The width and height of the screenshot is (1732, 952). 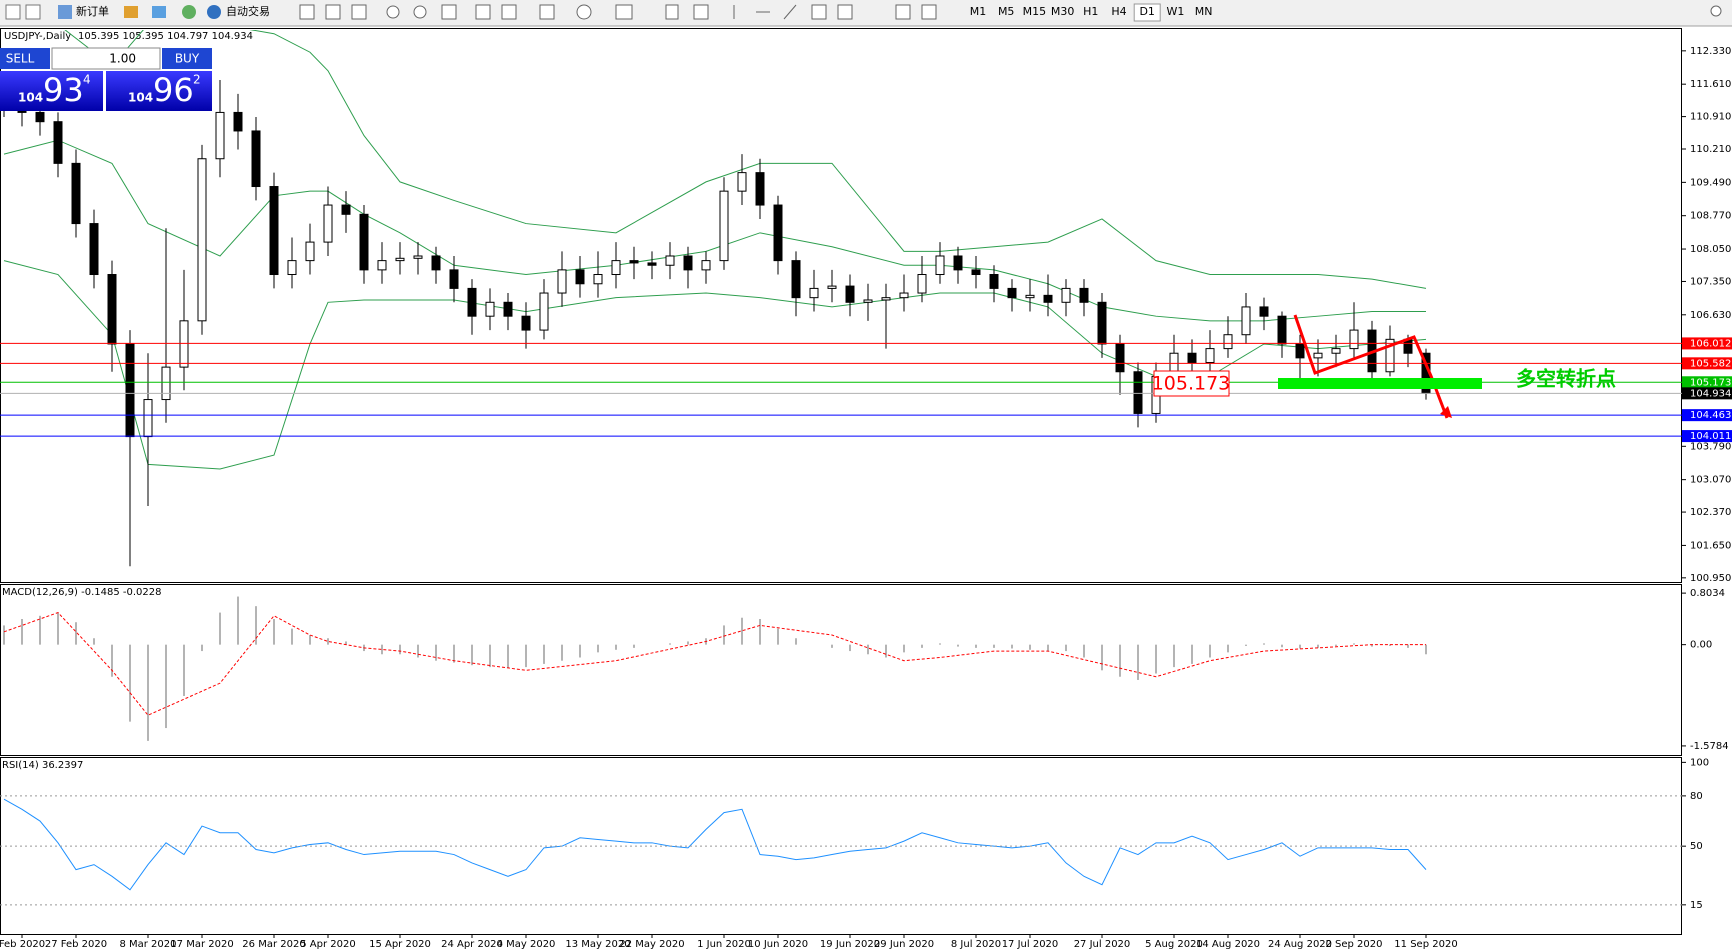 I want to click on x-tick-label: Feb 2020, so click(x=22, y=944).